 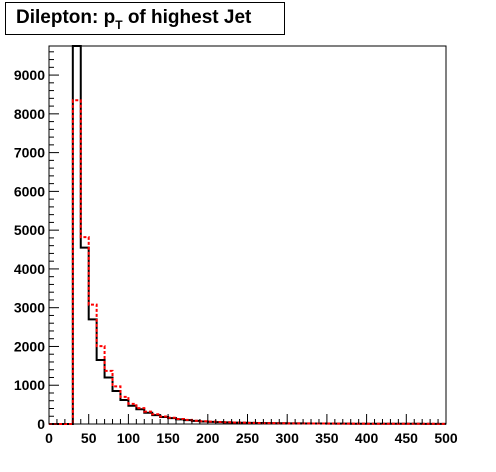 What do you see at coordinates (407, 438) in the screenshot?
I see `x-tick-label: 450` at bounding box center [407, 438].